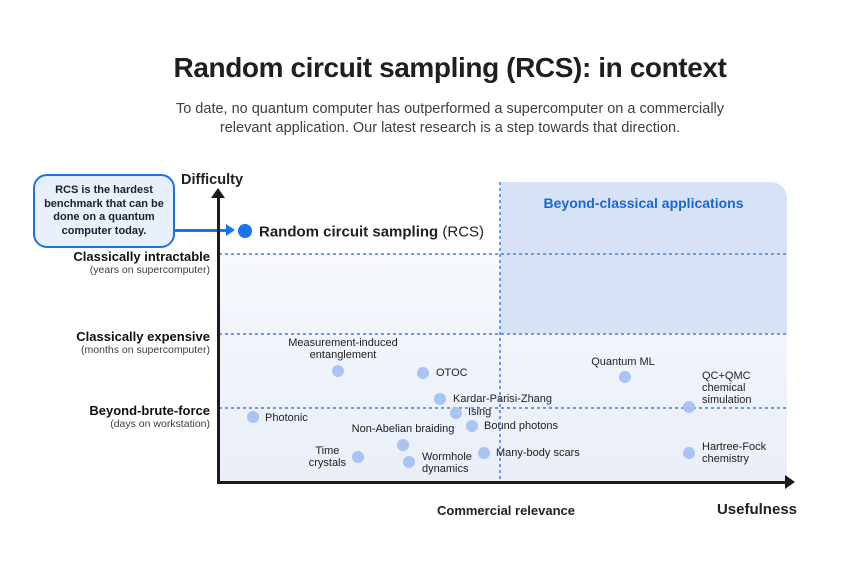 The width and height of the screenshot is (864, 562). Describe the element at coordinates (503, 254) in the screenshot. I see `classically-intractable-line` at that location.